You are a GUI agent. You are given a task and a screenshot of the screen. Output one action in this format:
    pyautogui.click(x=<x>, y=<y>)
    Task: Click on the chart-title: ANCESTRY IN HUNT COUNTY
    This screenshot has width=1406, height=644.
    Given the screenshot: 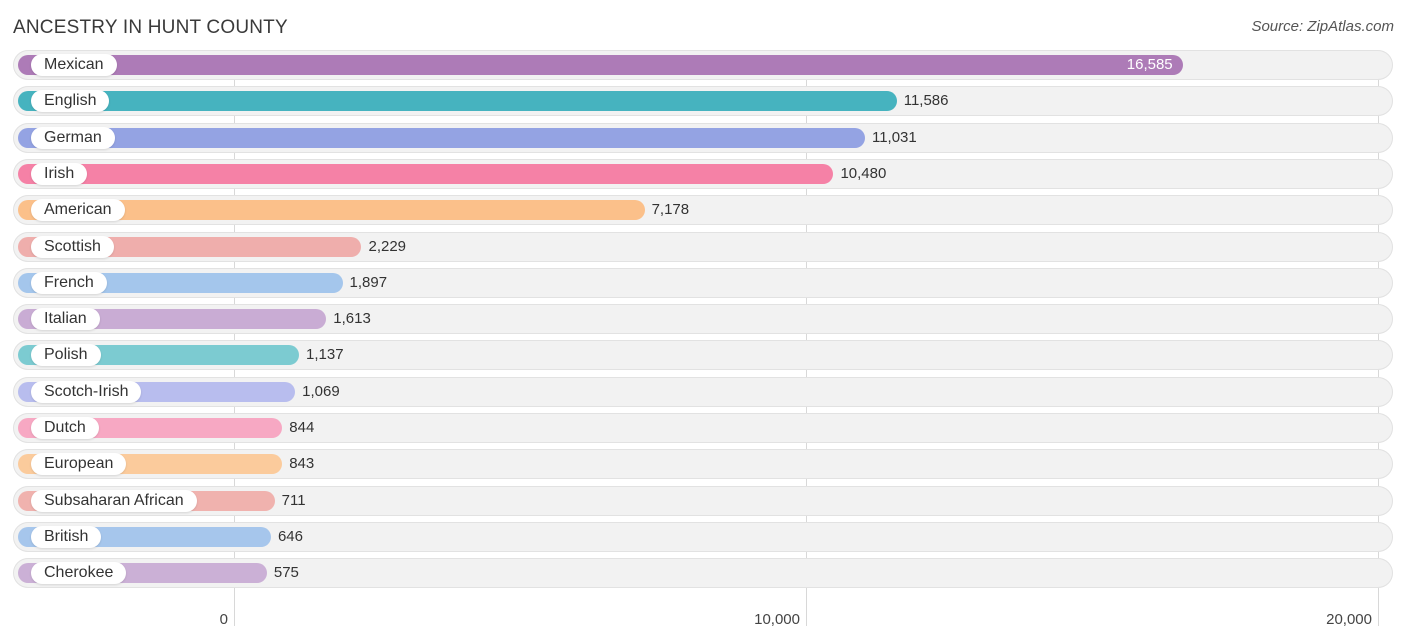 What is the action you would take?
    pyautogui.click(x=150, y=27)
    